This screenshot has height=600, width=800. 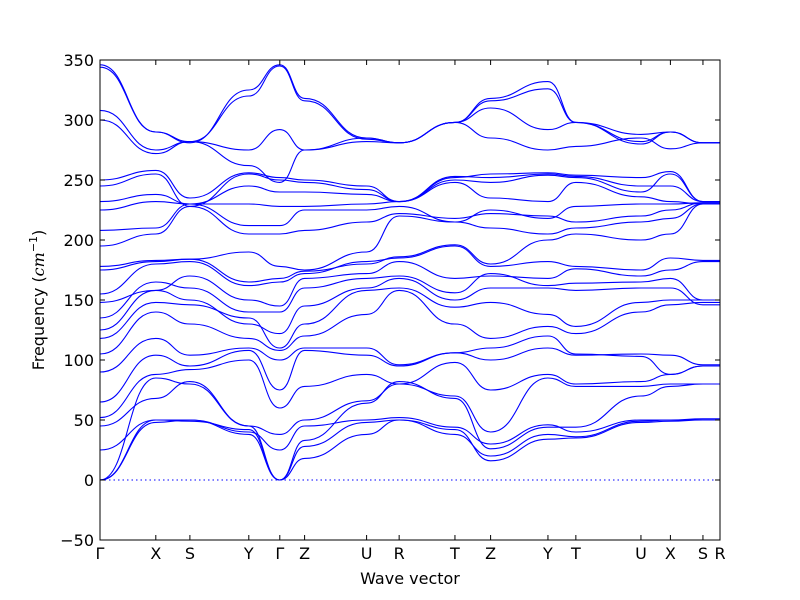 What do you see at coordinates (89, 480) in the screenshot?
I see `y-tick-label: 0` at bounding box center [89, 480].